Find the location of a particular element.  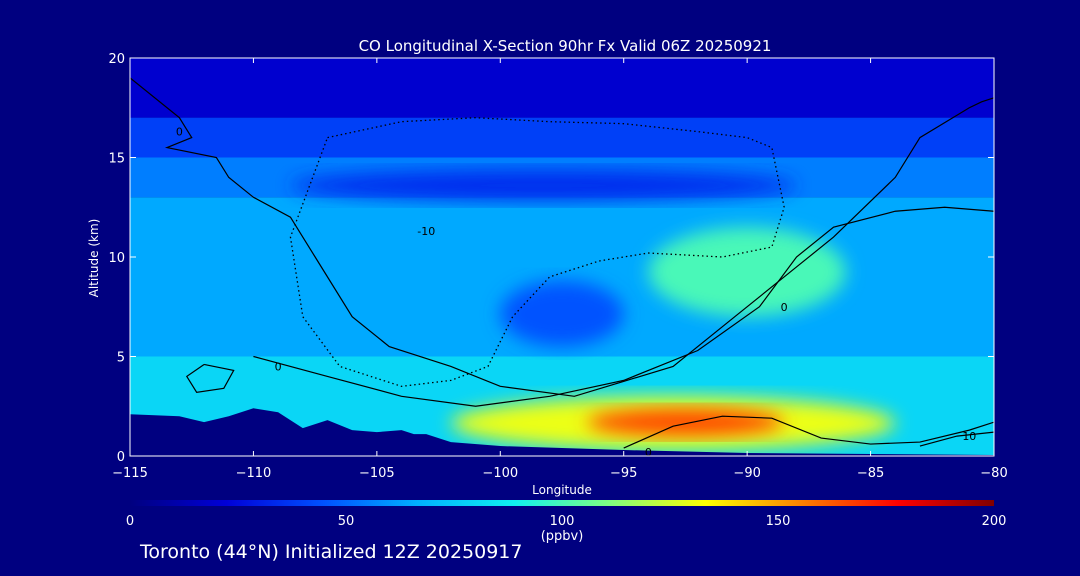

colorbar-tick-label: 0 is located at coordinates (130, 521).